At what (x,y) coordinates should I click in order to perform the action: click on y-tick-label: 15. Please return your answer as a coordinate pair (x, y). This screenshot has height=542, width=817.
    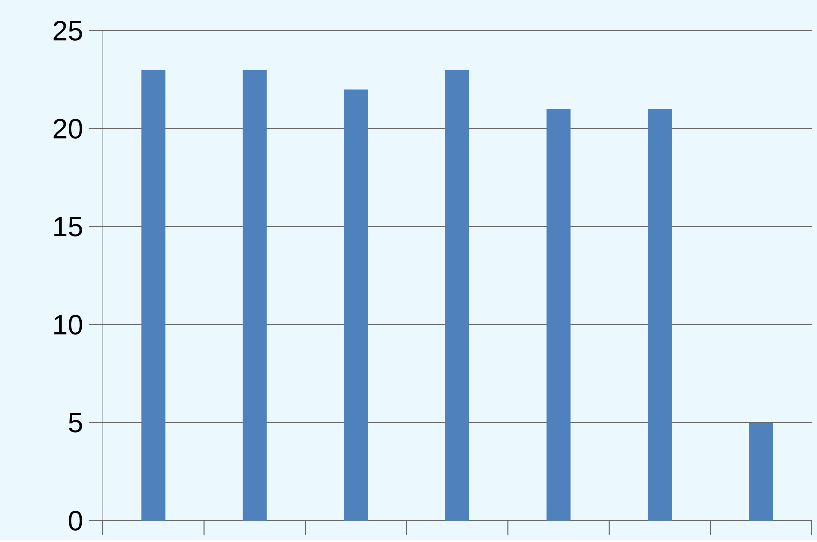
    Looking at the image, I should click on (68, 227).